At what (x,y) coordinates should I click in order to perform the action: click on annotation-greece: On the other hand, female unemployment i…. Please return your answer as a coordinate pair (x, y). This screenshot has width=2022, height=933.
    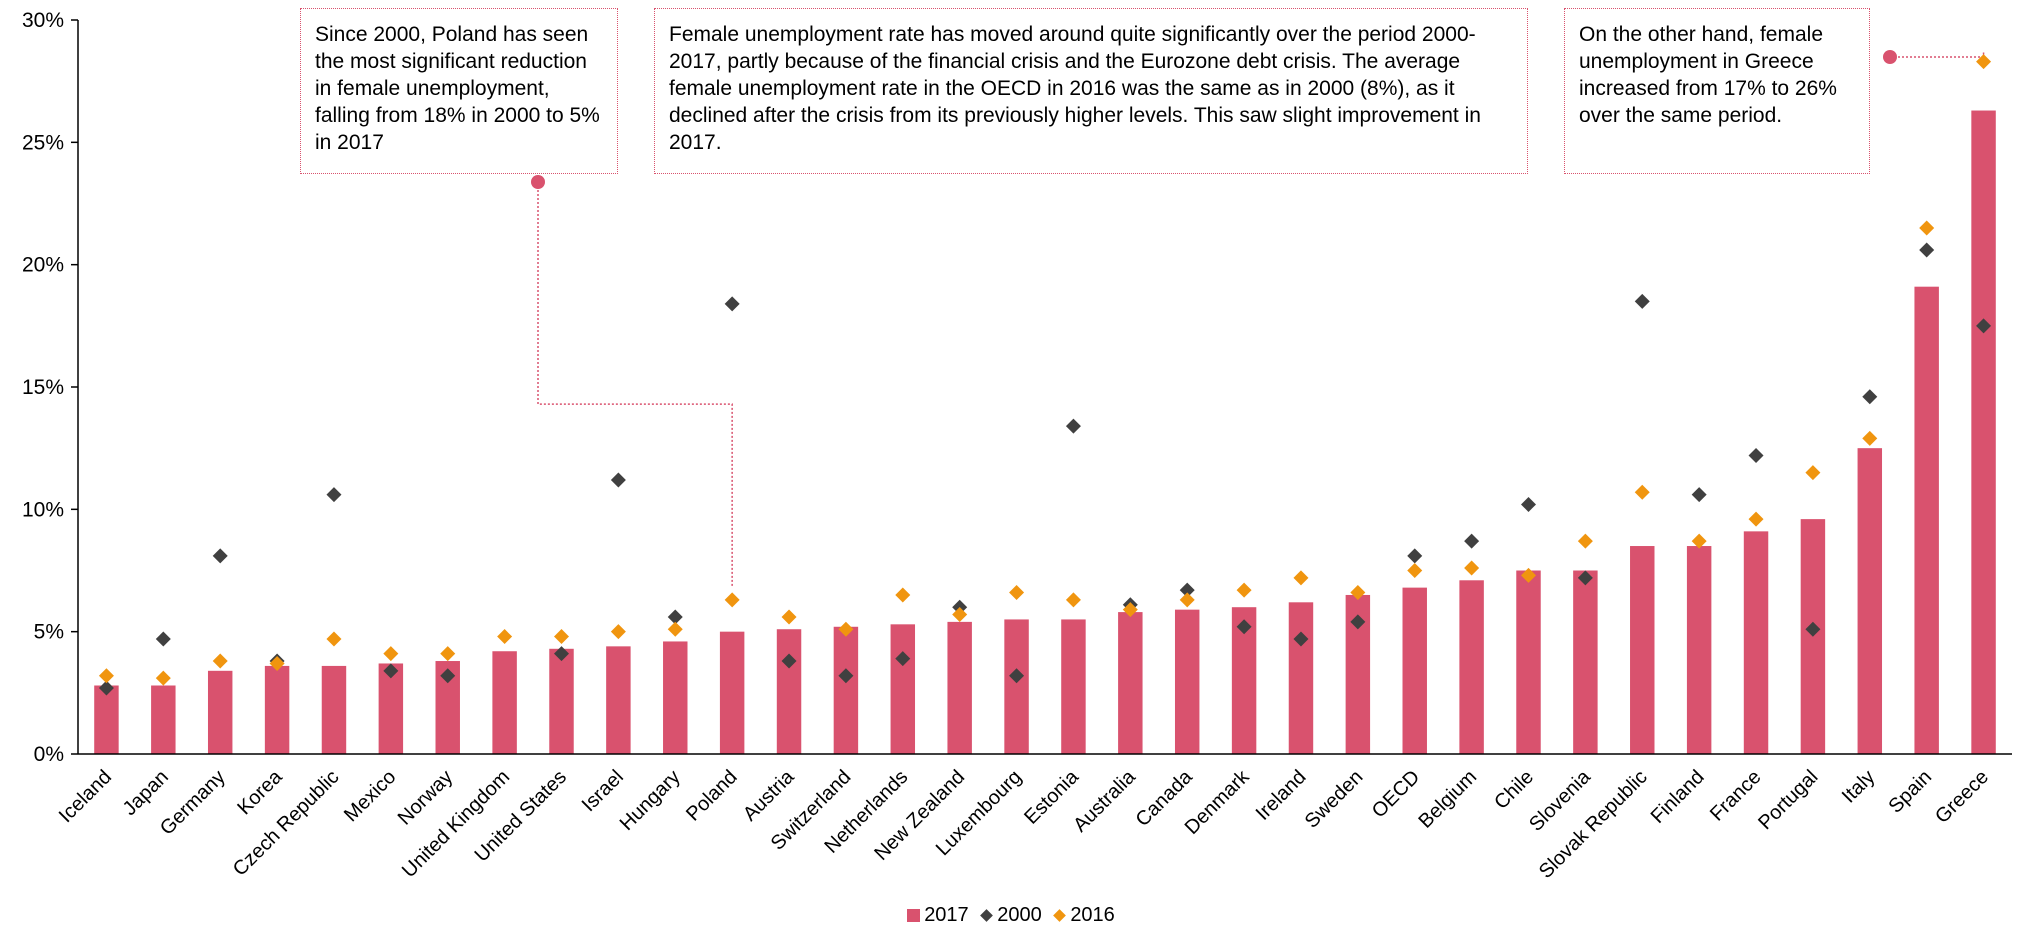
    Looking at the image, I should click on (1717, 91).